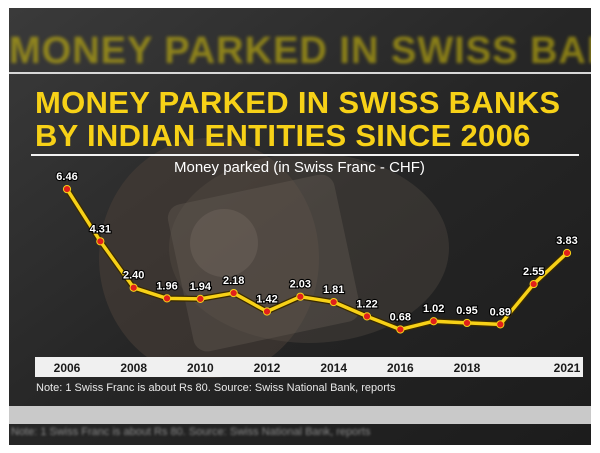 Image resolution: width=600 pixels, height=453 pixels. I want to click on data-point-2019, so click(500, 324).